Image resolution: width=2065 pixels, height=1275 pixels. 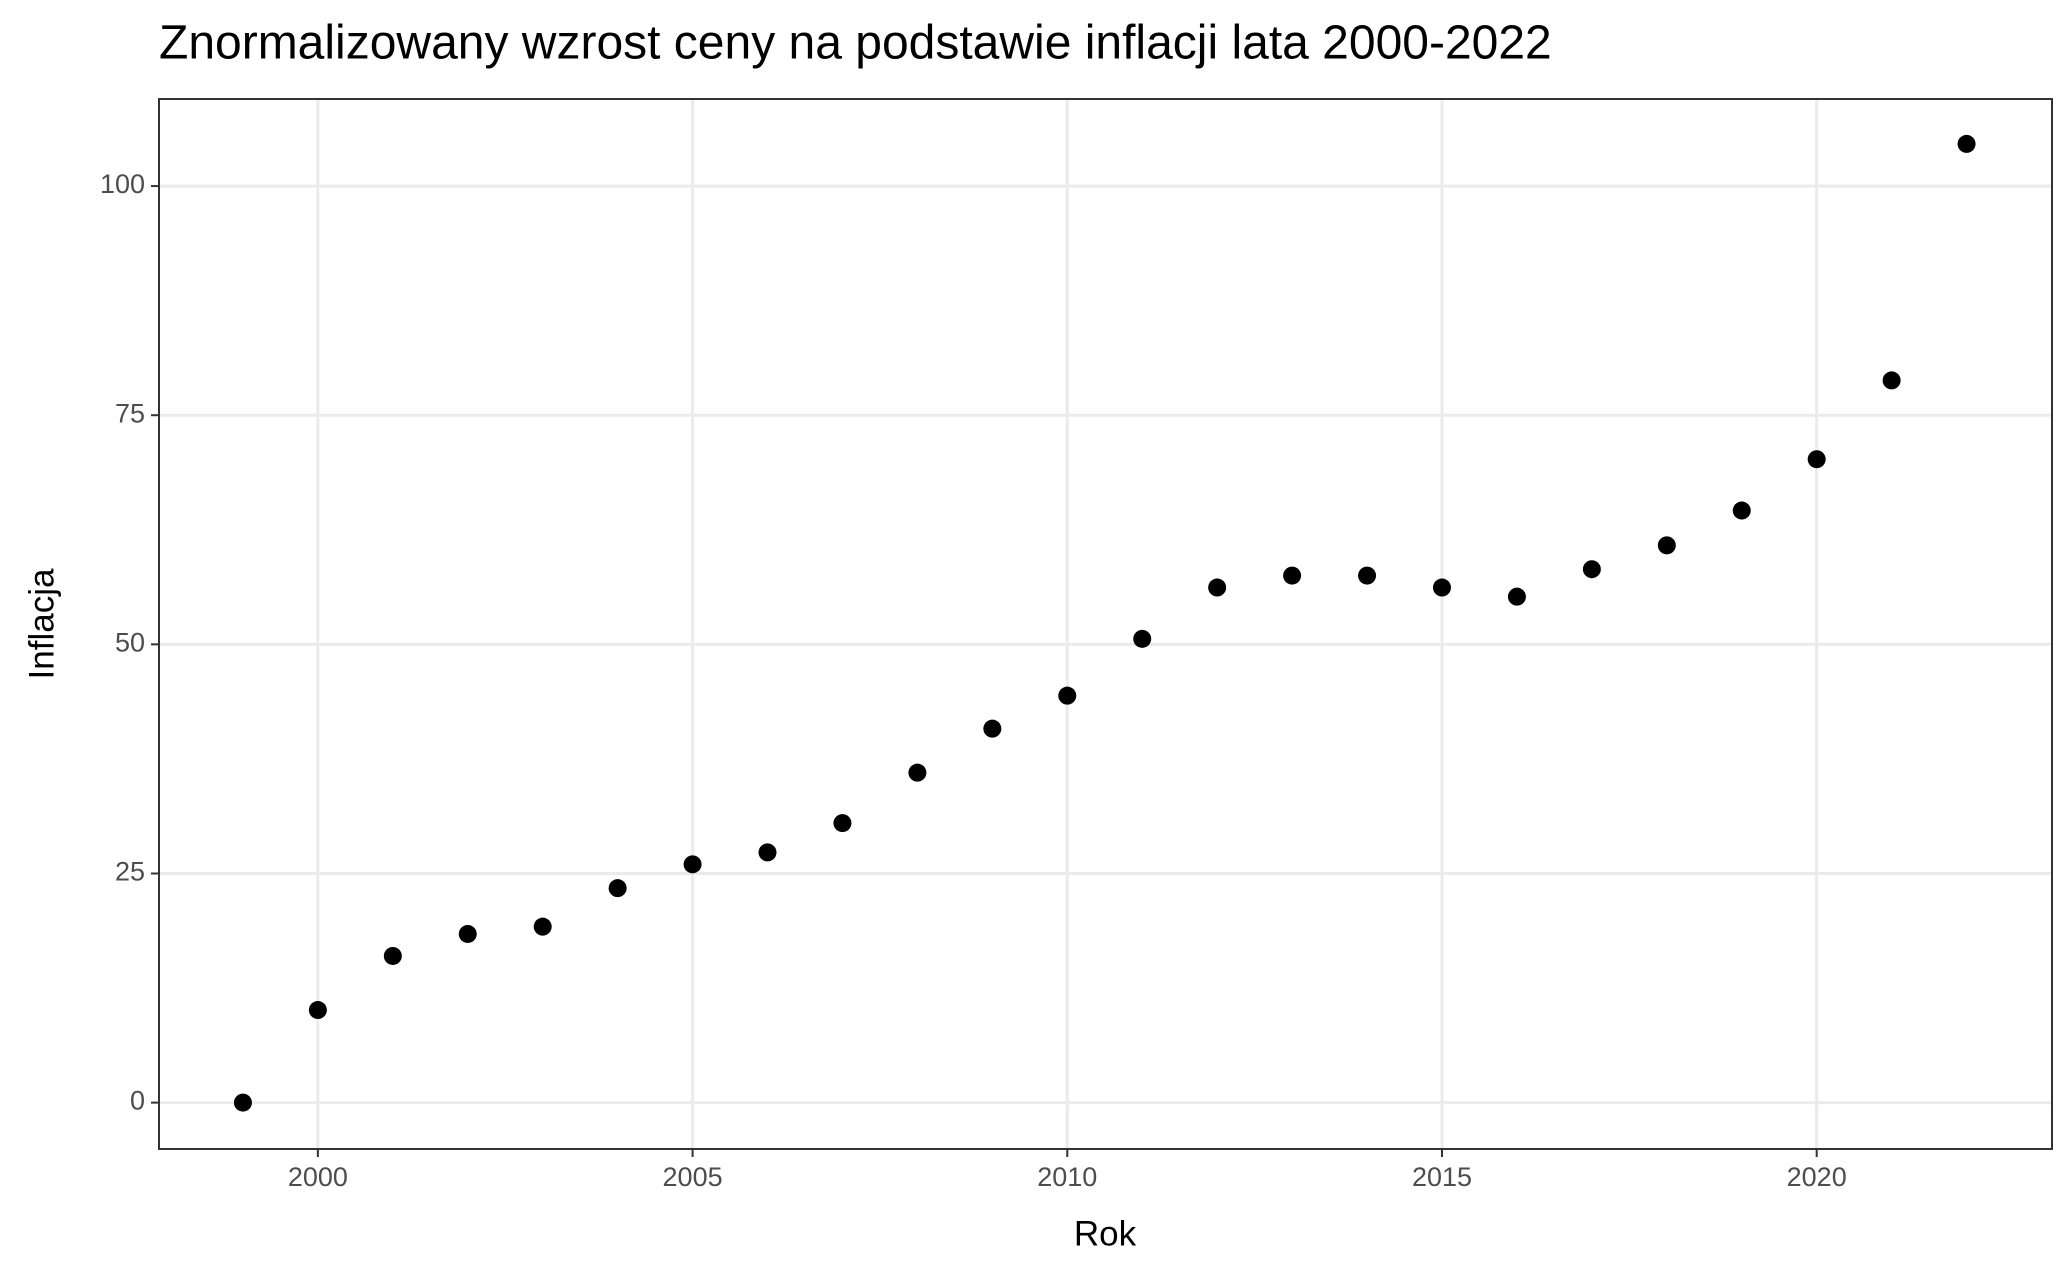 I want to click on x-tick-label: 2010, so click(x=1067, y=1177).